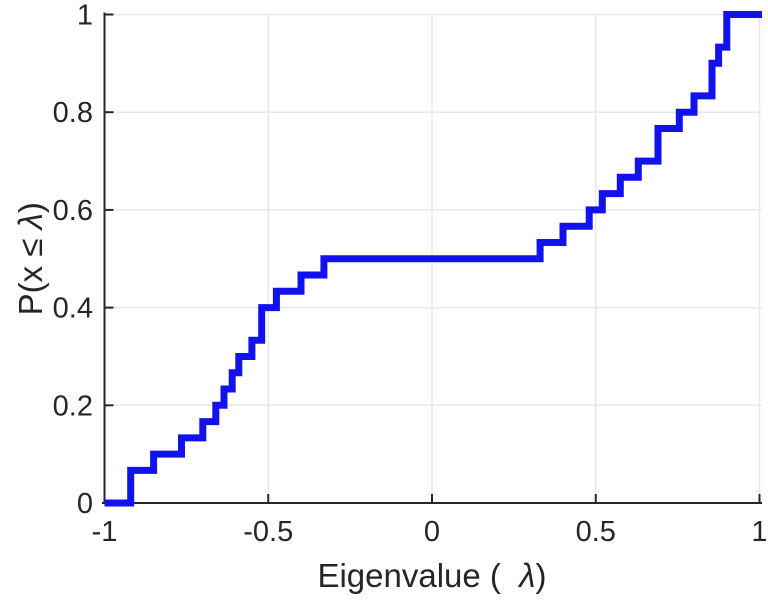  What do you see at coordinates (431, 575) in the screenshot?
I see `x-axis-label: Eigenvalue ( λ)` at bounding box center [431, 575].